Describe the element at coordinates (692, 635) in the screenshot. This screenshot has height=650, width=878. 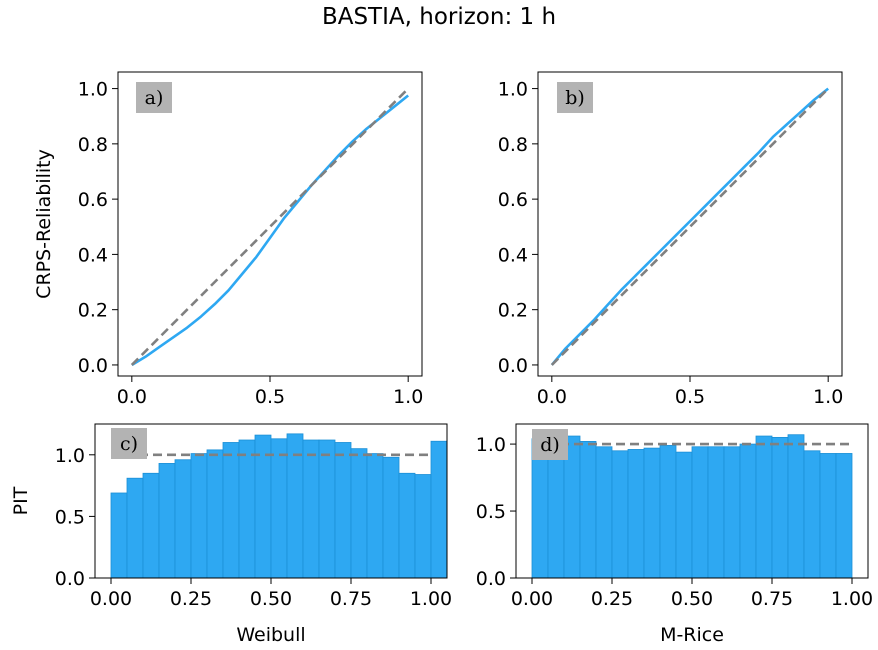
I see `x-axis-label: M-Rice` at that location.